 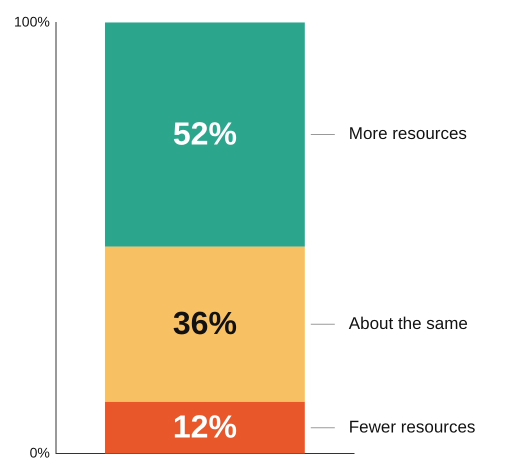 What do you see at coordinates (412, 426) in the screenshot?
I see `text: Fewer resources` at bounding box center [412, 426].